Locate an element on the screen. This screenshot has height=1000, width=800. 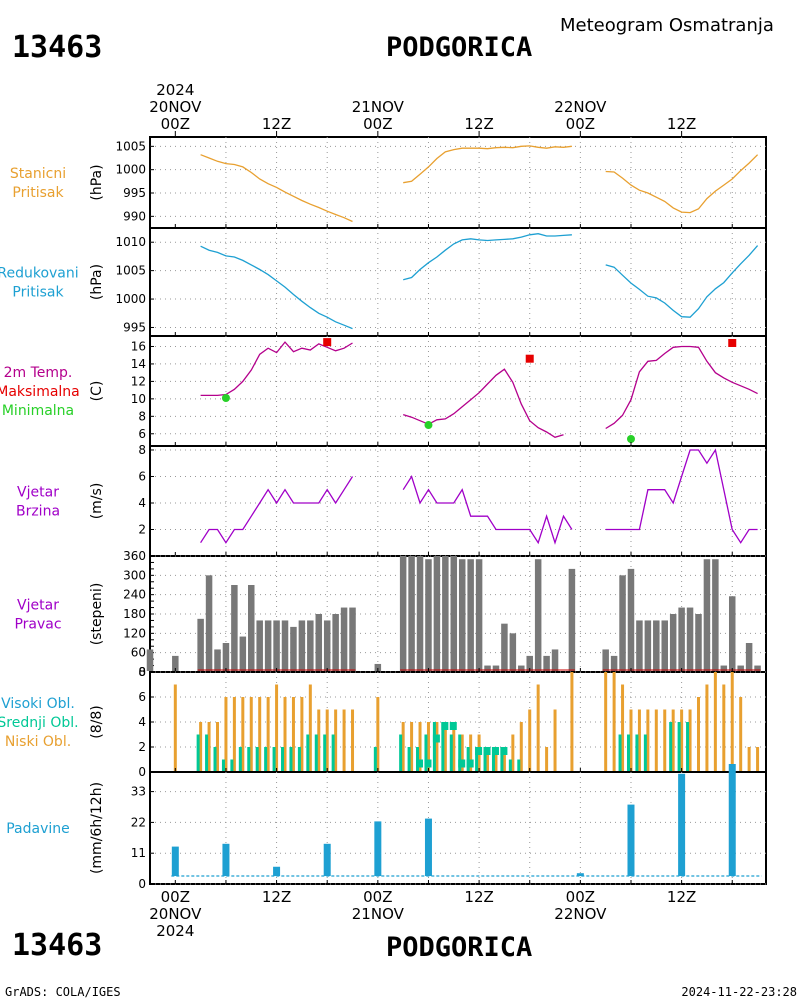
panel-label: Niski Obl. is located at coordinates (38, 742).